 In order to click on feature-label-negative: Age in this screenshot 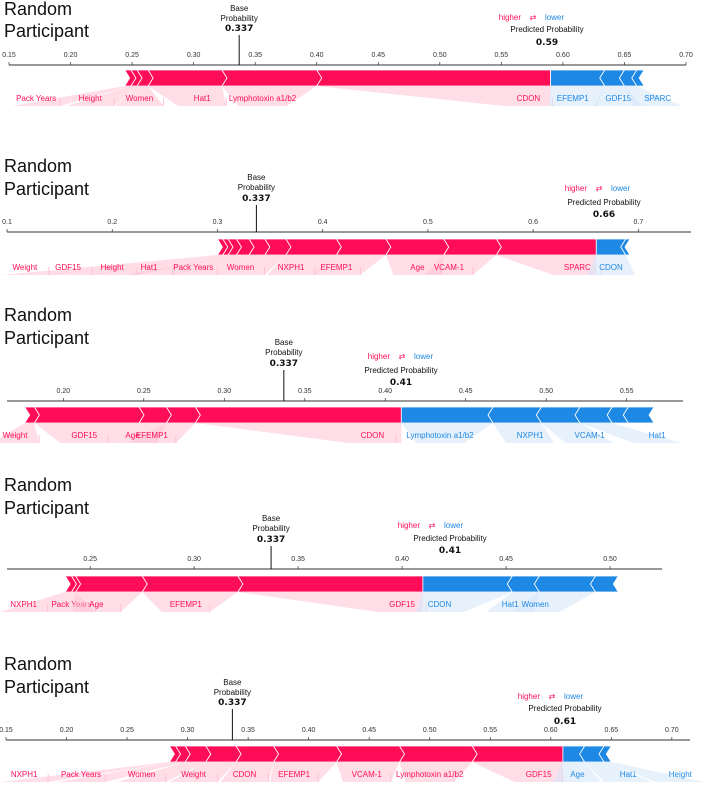, I will do `click(577, 774)`.